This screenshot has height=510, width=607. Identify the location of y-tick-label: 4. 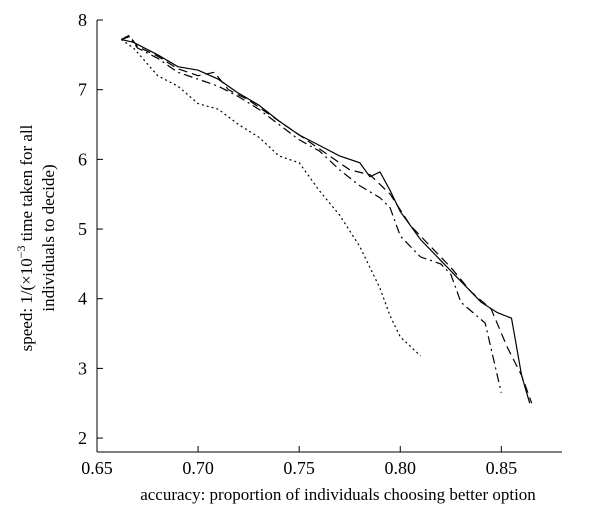
(82, 299).